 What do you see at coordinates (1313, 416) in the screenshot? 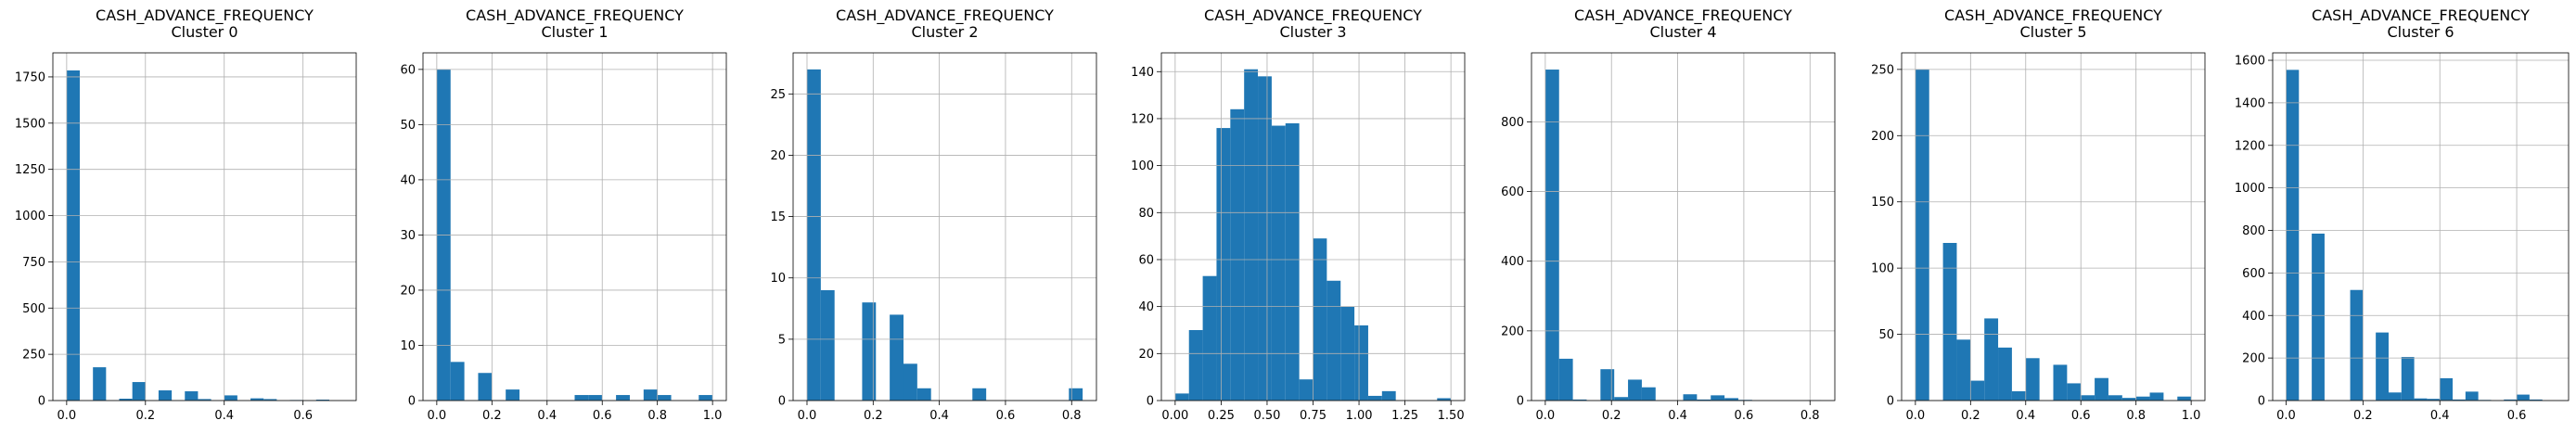
I see `x-tick-label: 0.75` at bounding box center [1313, 416].